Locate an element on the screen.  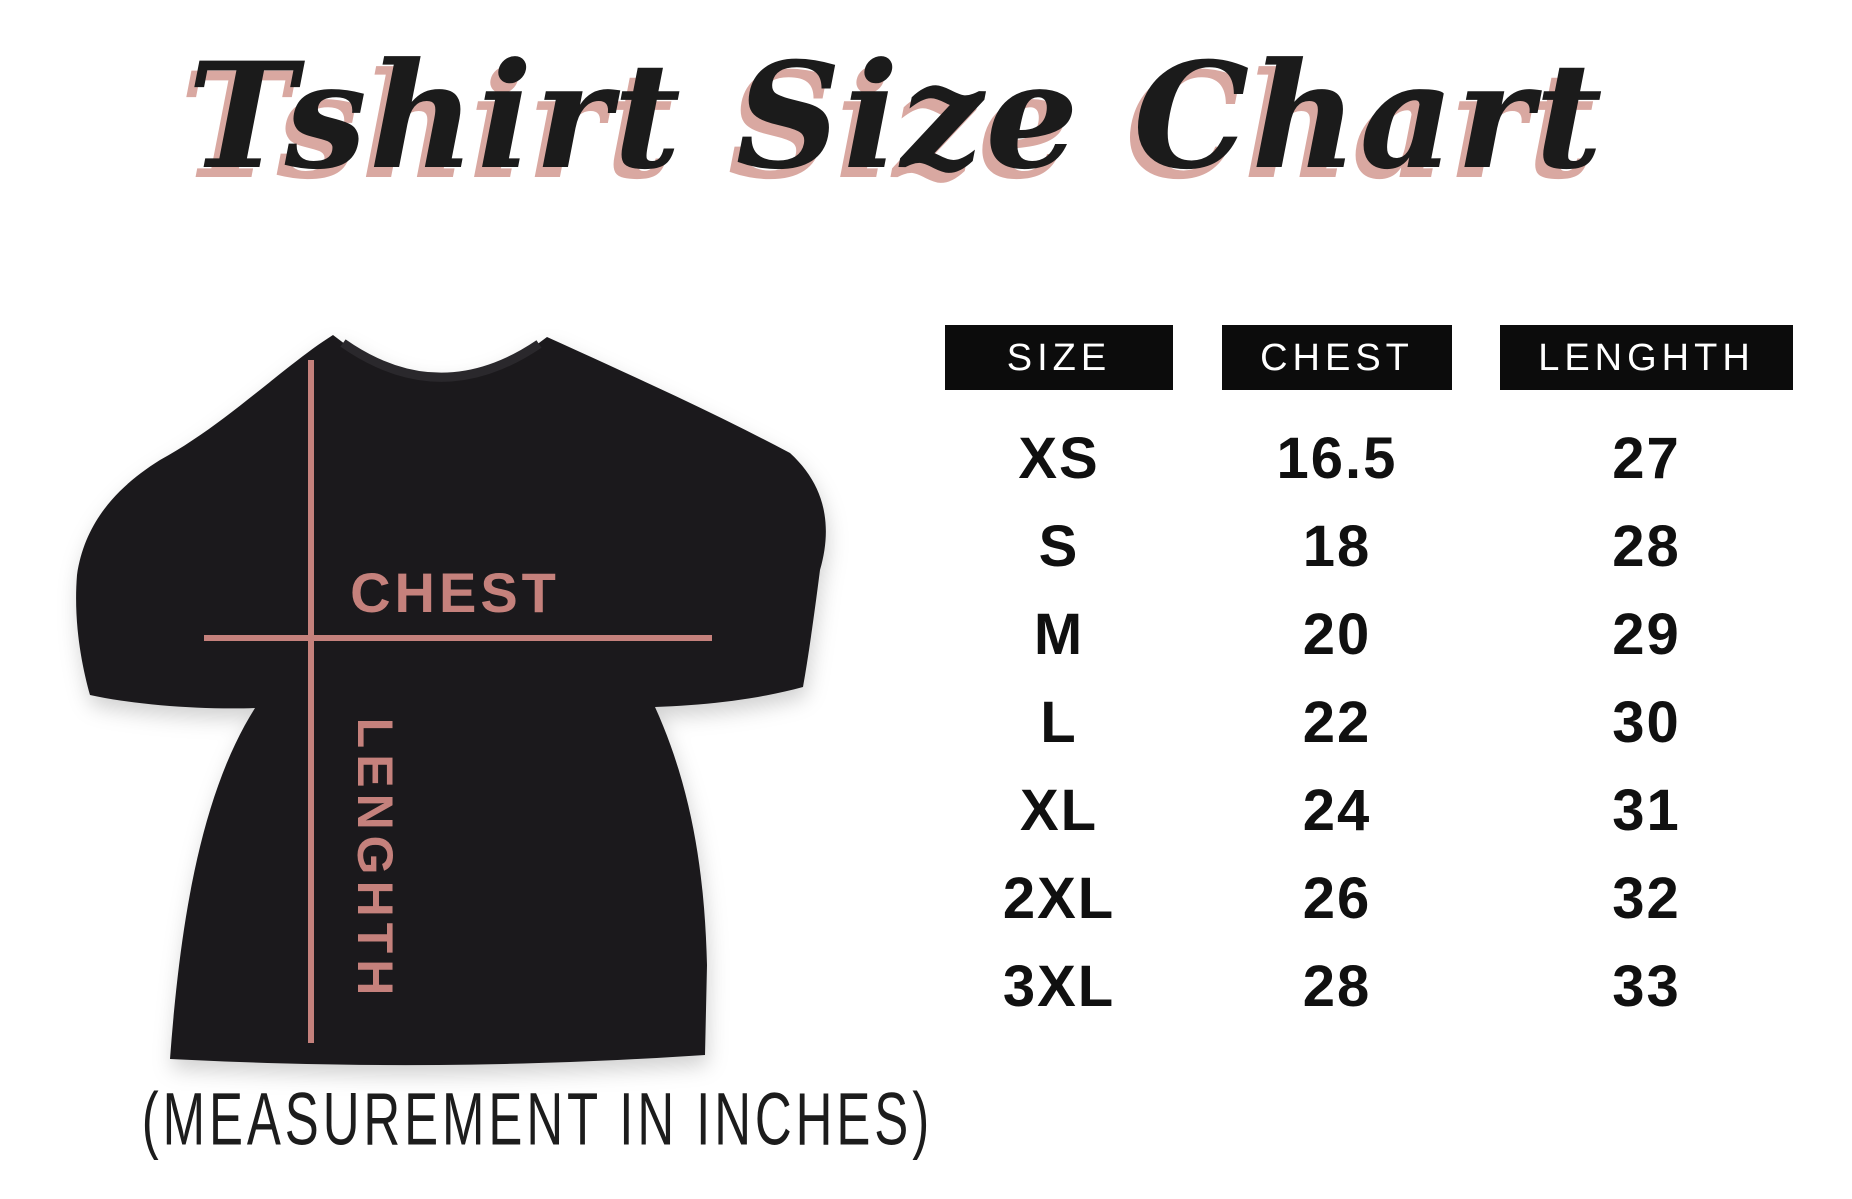
table-cell: L is located at coordinates (1059, 722).